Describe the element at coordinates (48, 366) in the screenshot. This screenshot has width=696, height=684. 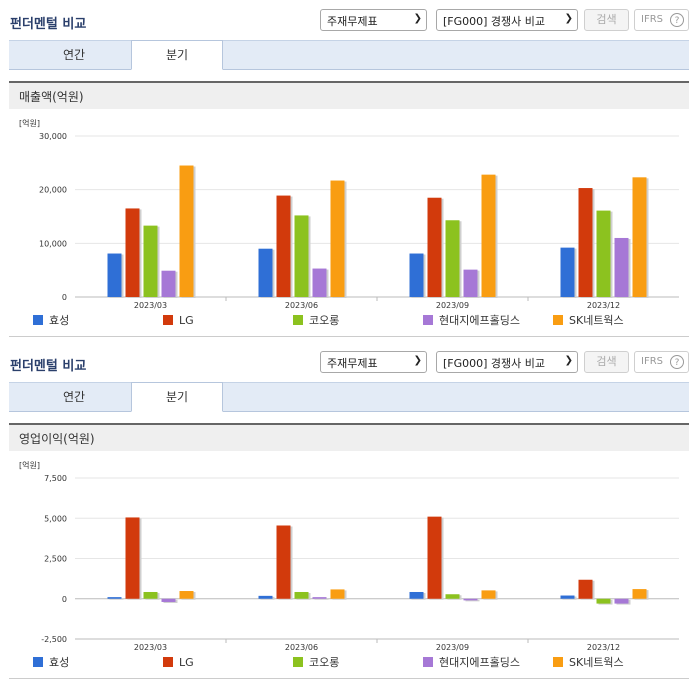
I see `panel-title: 펀더멘털 비교` at that location.